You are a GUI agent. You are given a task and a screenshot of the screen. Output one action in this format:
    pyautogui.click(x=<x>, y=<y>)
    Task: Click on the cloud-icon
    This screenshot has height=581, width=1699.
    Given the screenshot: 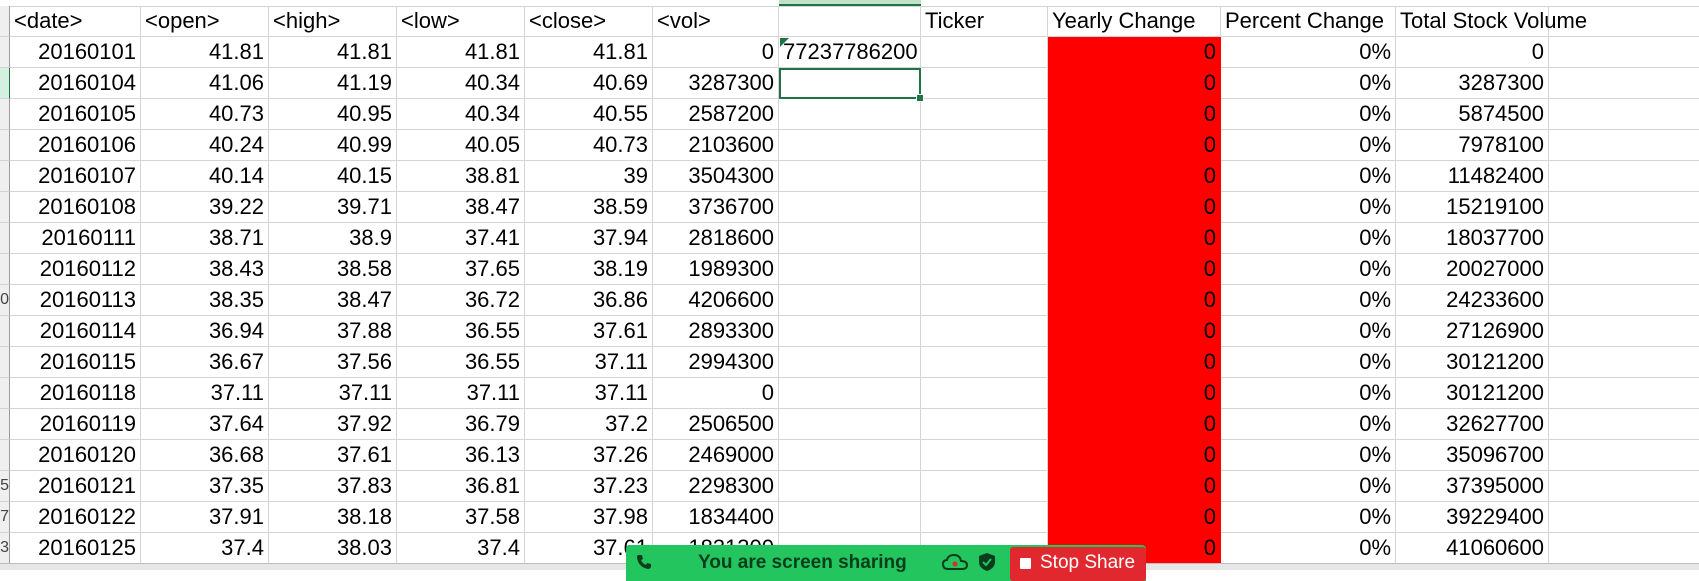 What is the action you would take?
    pyautogui.click(x=955, y=562)
    